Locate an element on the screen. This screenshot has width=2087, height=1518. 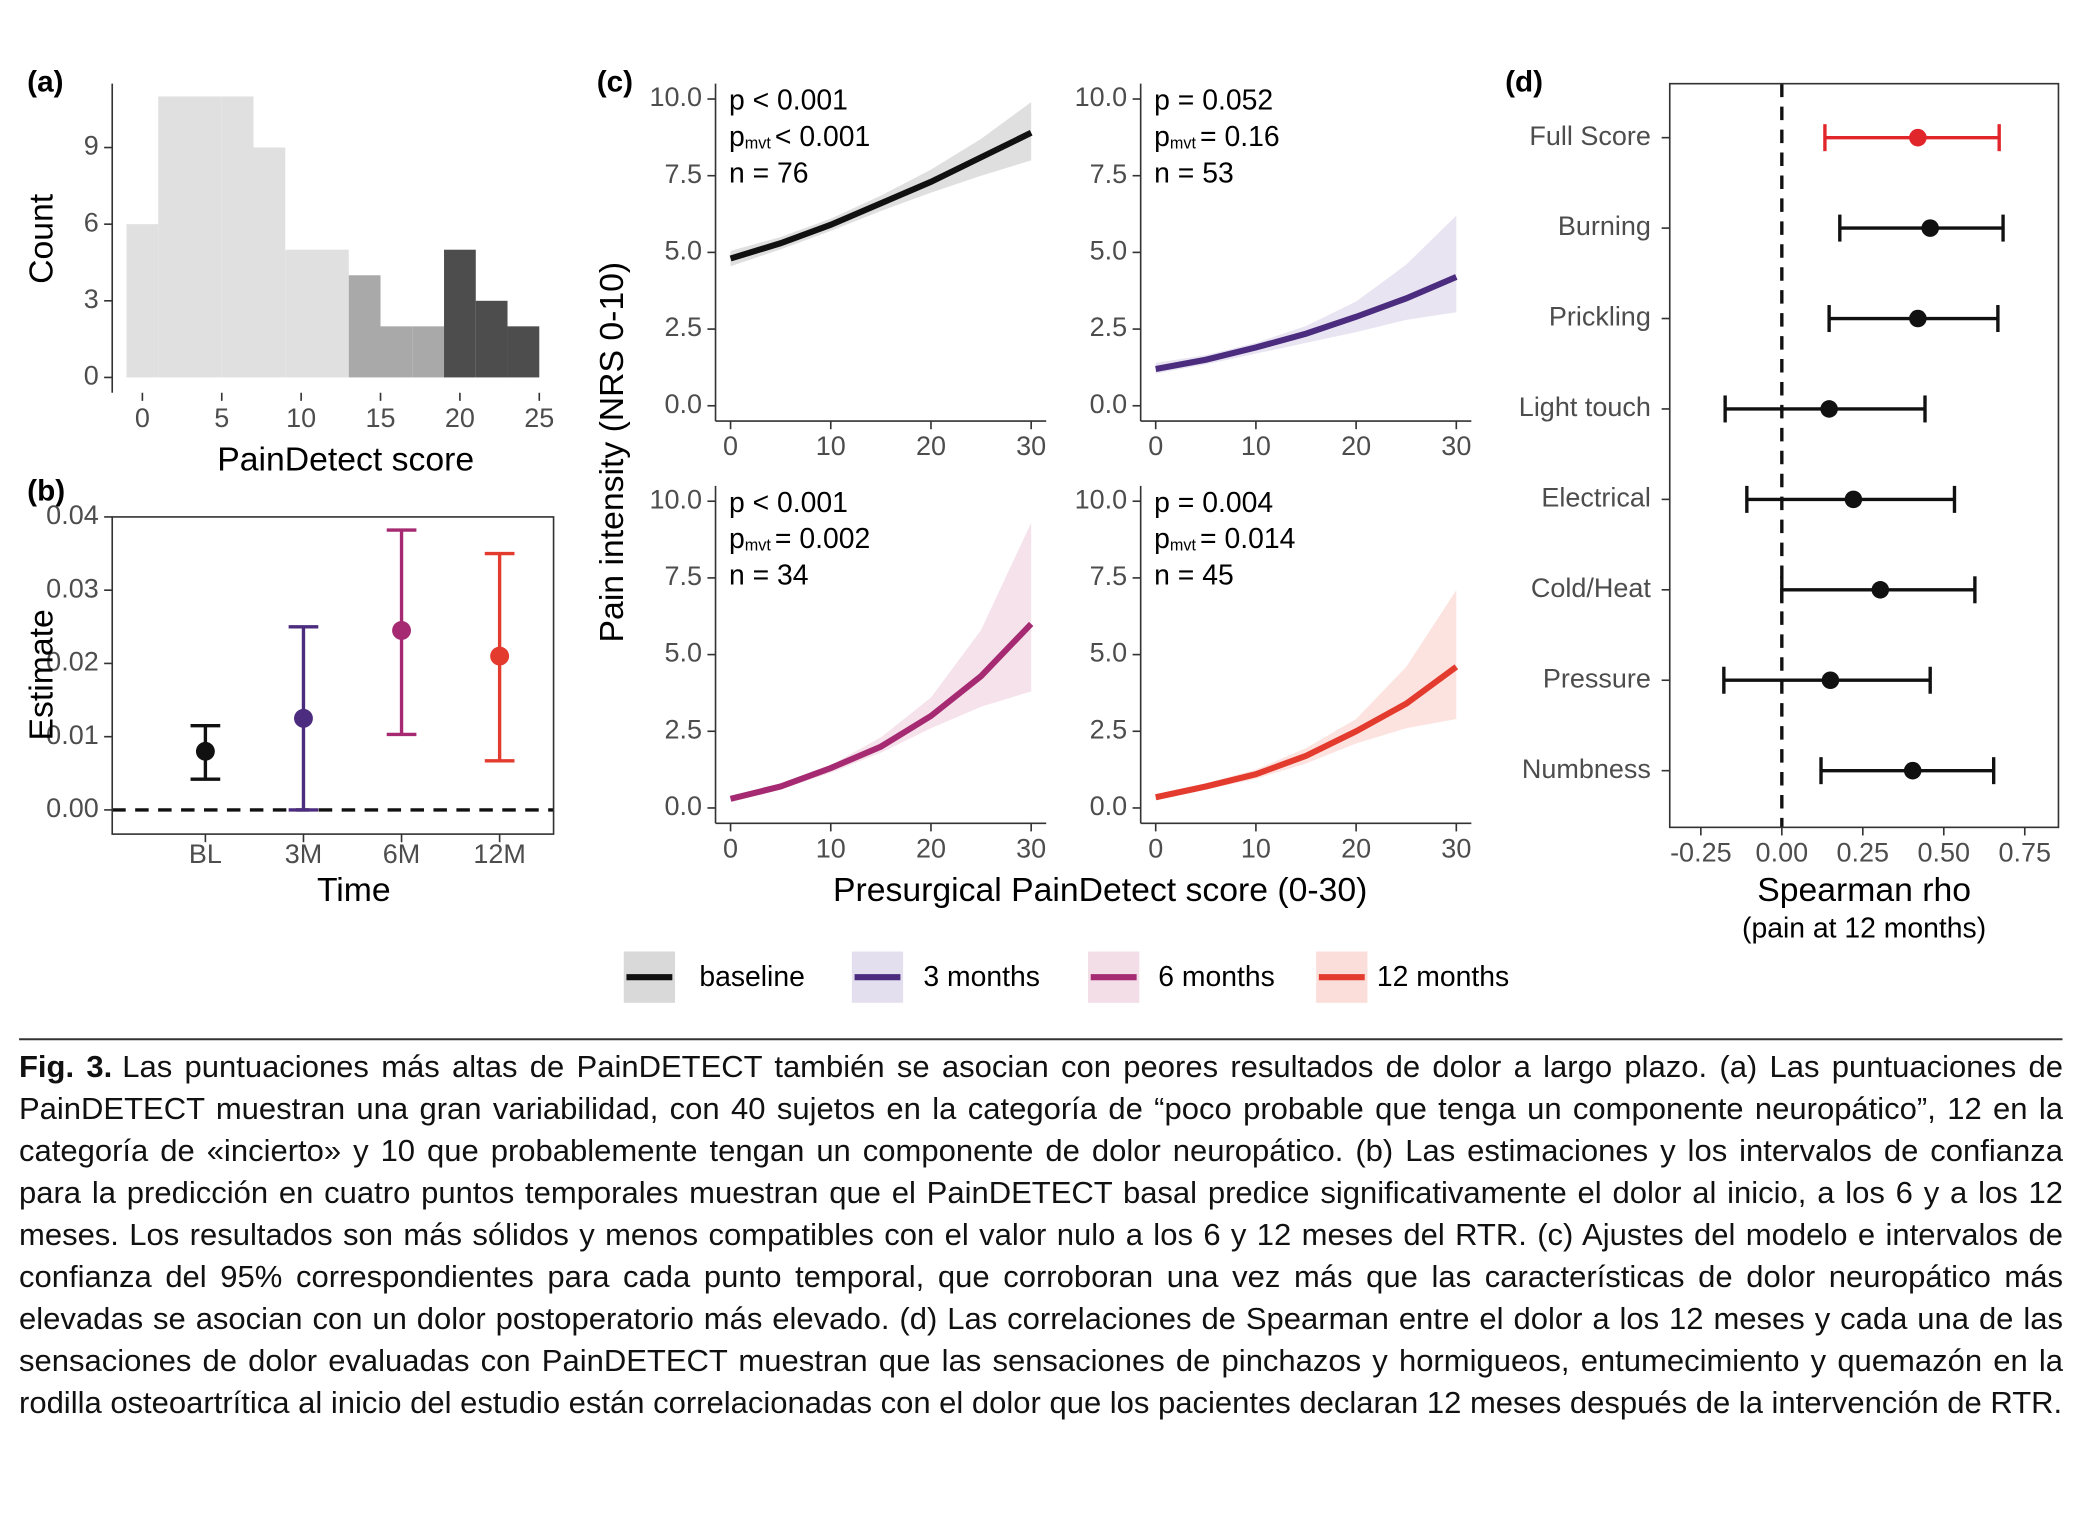
annotation-text: n = 53 is located at coordinates (1194, 174).